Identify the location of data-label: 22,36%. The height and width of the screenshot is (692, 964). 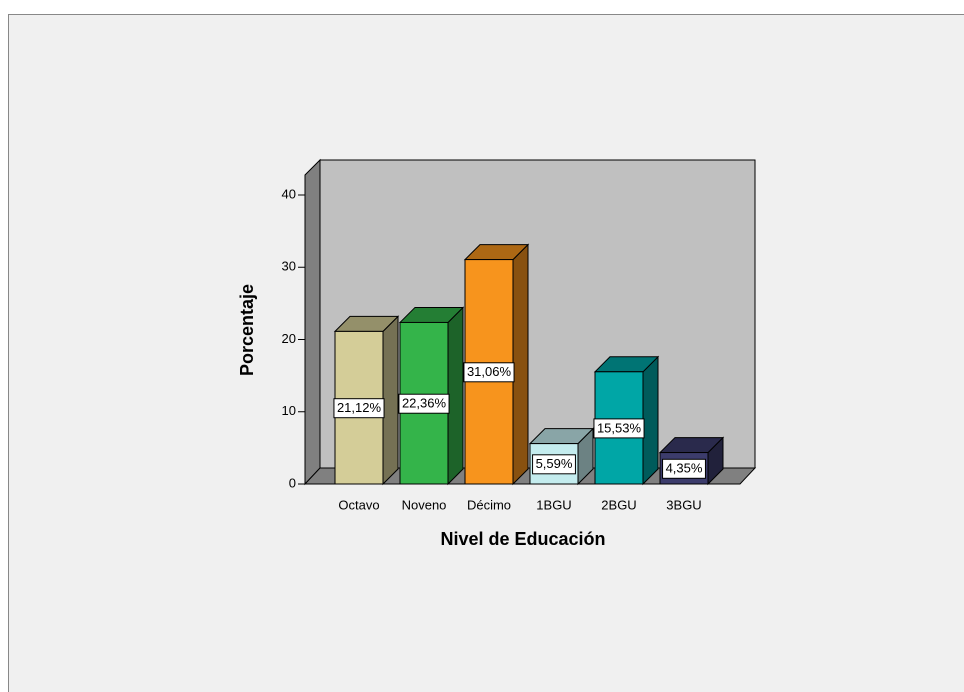
(424, 403).